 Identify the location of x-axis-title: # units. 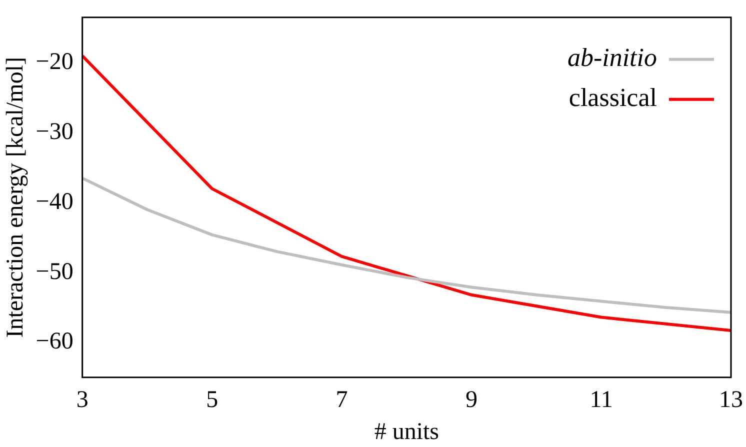
(407, 431).